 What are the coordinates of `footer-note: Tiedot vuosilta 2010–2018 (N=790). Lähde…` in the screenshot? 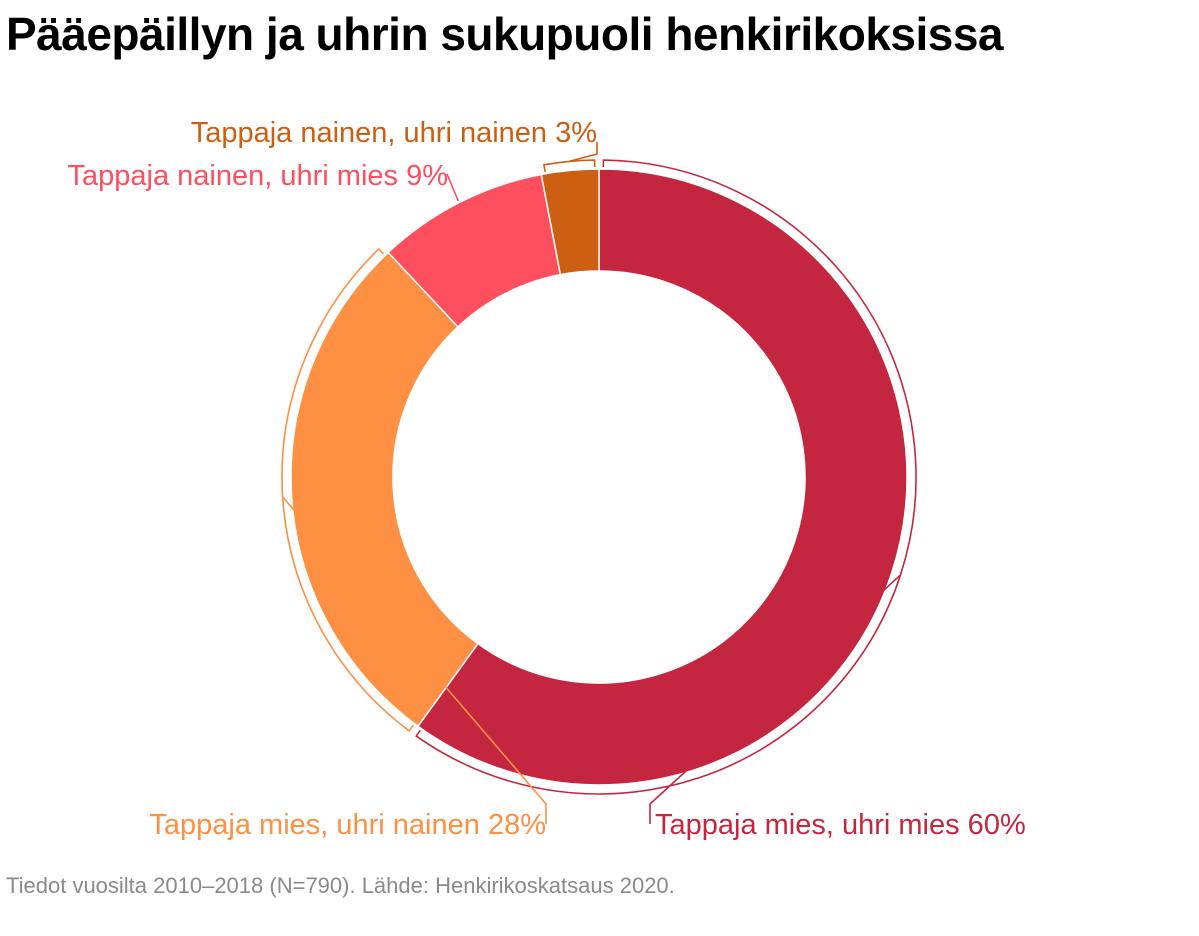 It's located at (340, 885).